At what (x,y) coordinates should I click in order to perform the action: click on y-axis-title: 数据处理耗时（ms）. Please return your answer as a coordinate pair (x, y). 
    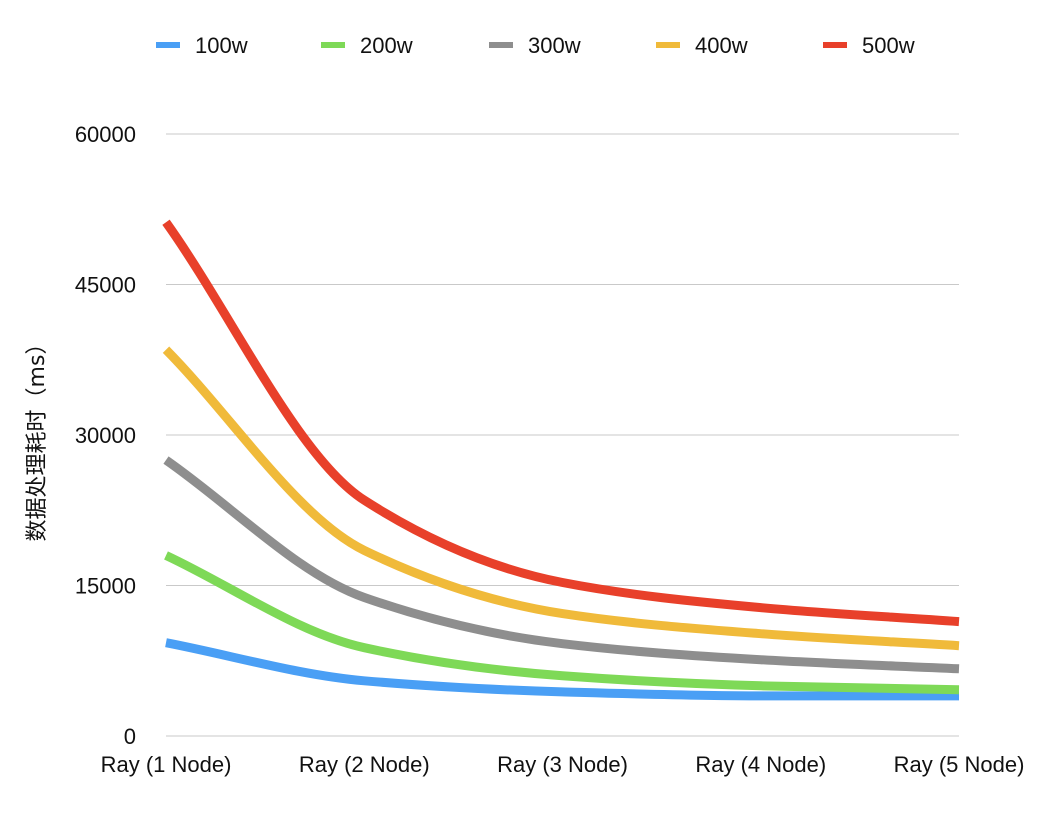
    Looking at the image, I should click on (37, 437).